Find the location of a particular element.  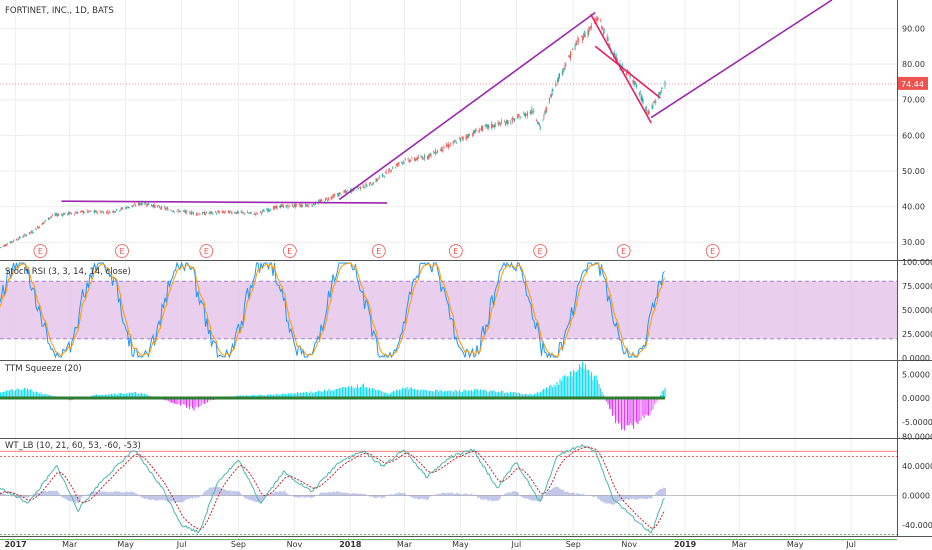

x-tick-label: 2019 is located at coordinates (685, 544).